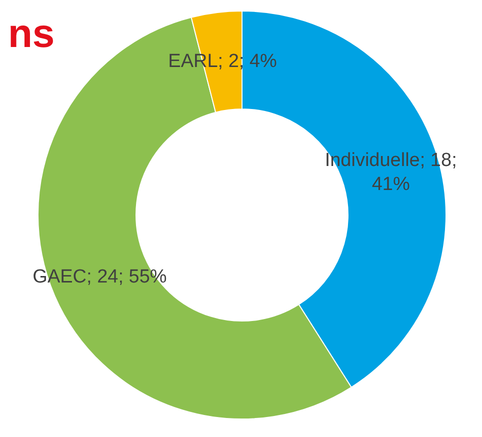  Describe the element at coordinates (31, 34) in the screenshot. I see `chart-title: ns` at that location.